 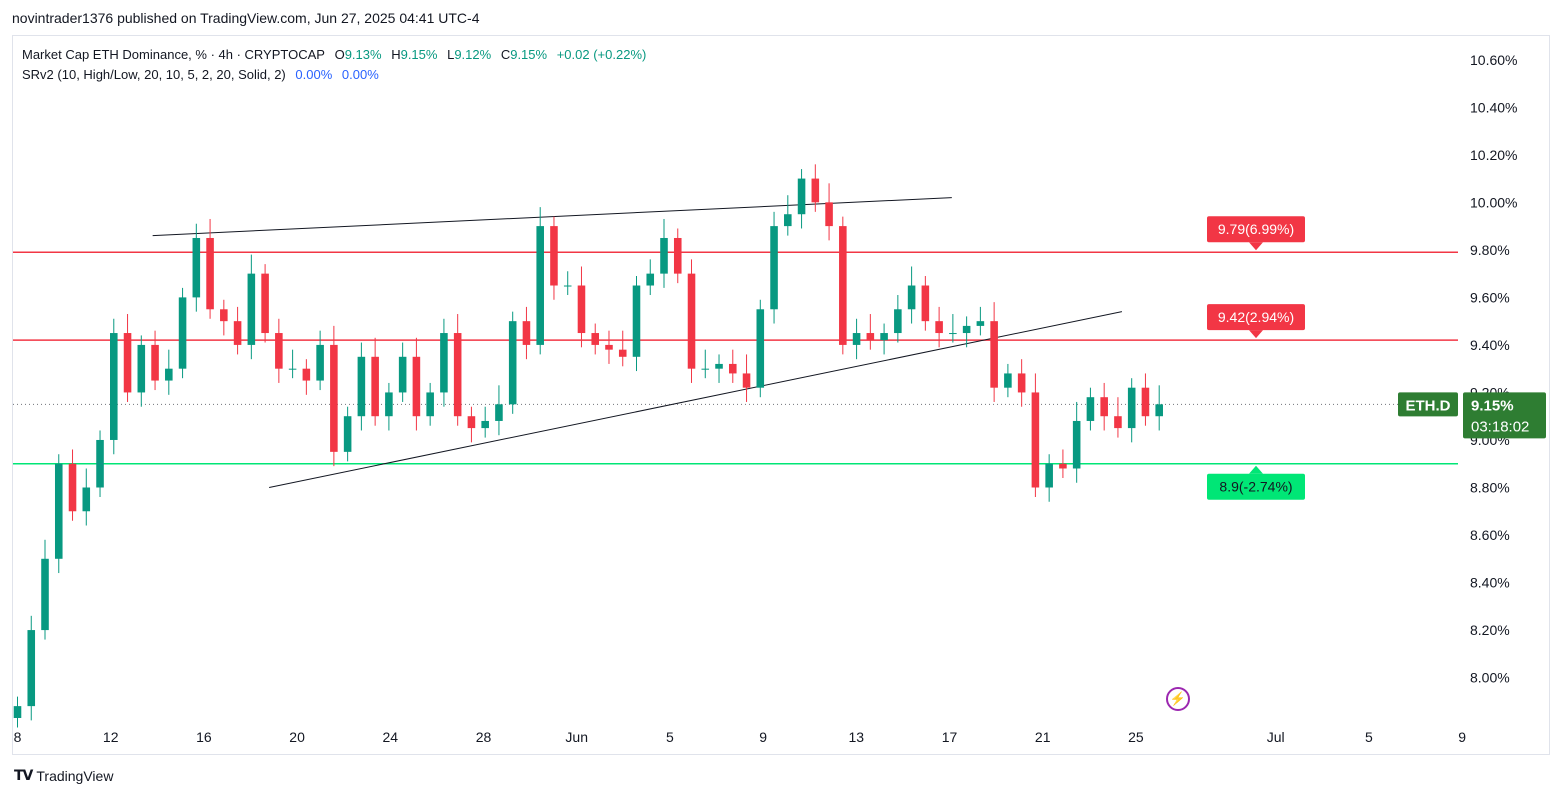 What do you see at coordinates (529, 54) in the screenshot?
I see `legend-close: 9.15%` at bounding box center [529, 54].